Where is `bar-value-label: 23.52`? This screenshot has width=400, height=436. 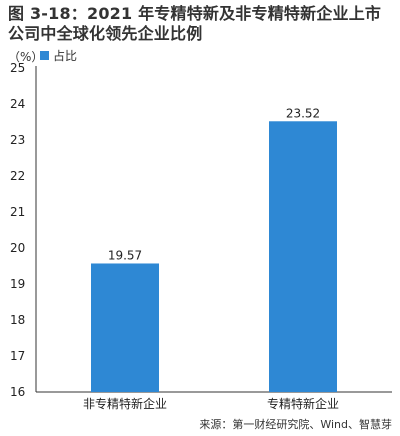 bar-value-label: 23.52 is located at coordinates (303, 113).